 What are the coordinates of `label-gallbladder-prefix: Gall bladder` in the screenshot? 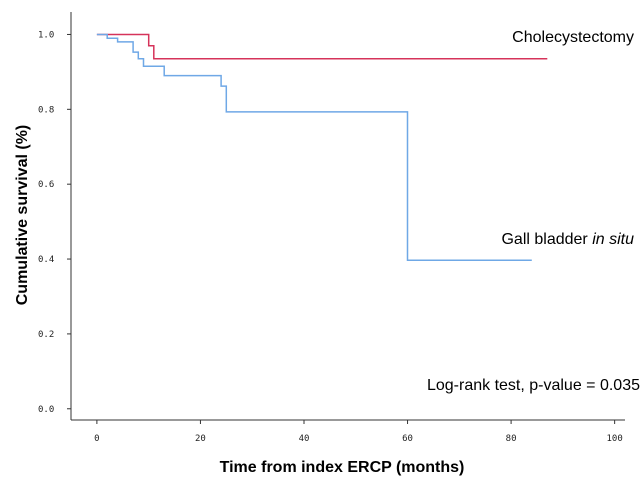 It's located at (546, 239).